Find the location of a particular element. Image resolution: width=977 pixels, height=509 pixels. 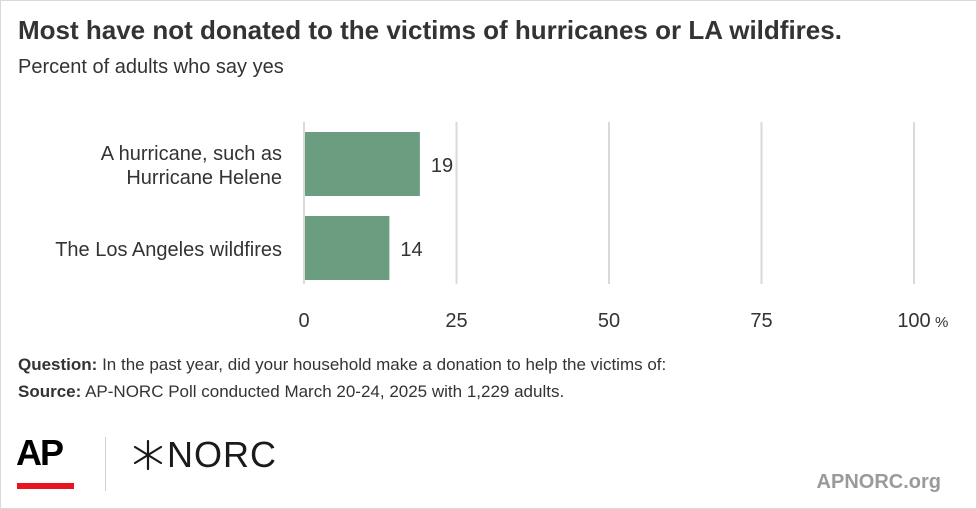

data-label: 14 is located at coordinates (411, 250).